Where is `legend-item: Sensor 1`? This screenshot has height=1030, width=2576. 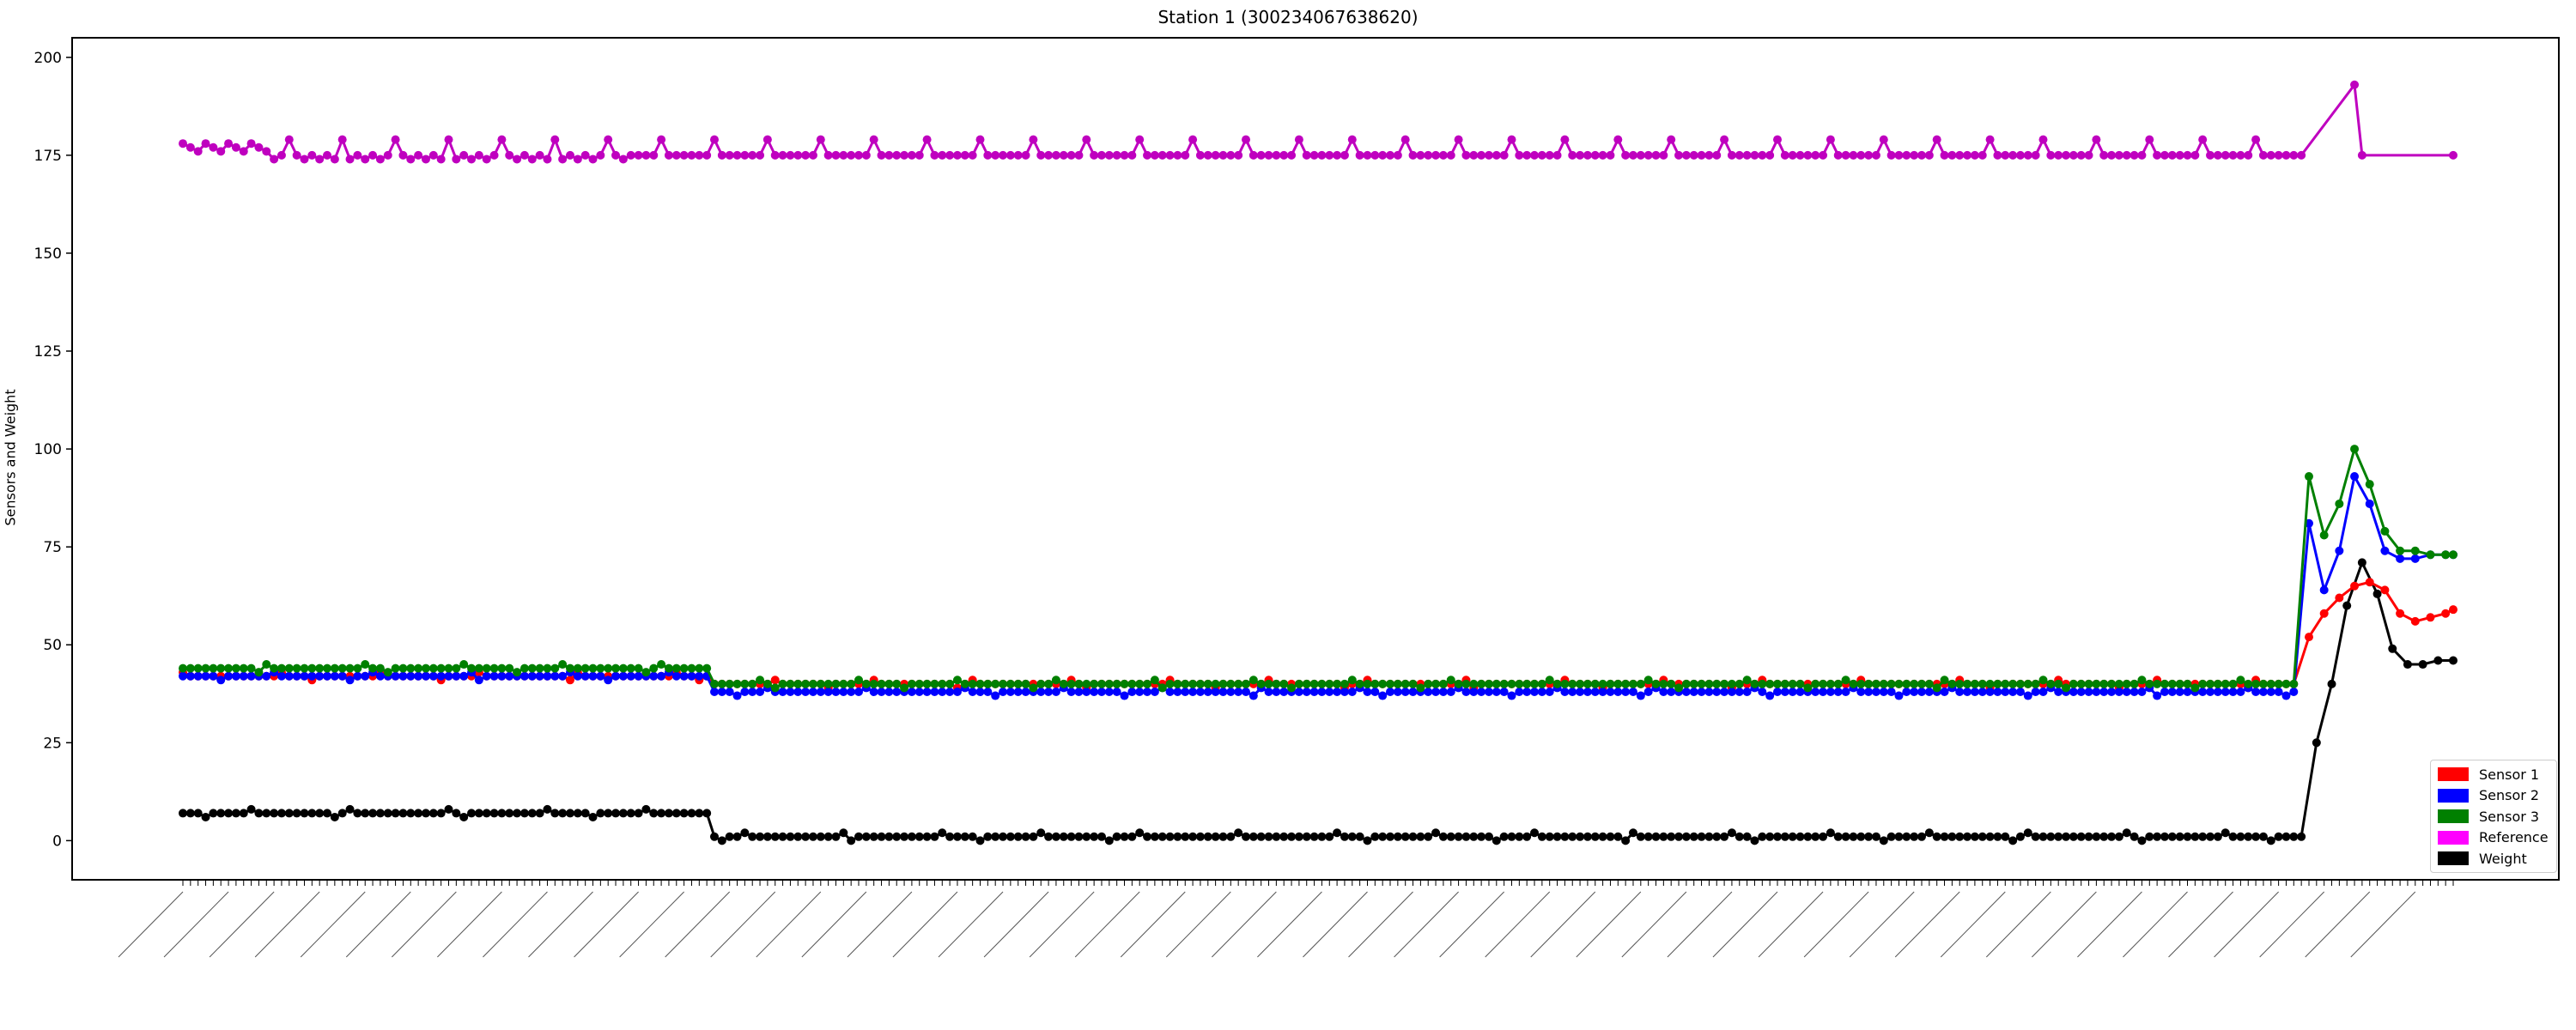 legend-item: Sensor 1 is located at coordinates (2493, 774).